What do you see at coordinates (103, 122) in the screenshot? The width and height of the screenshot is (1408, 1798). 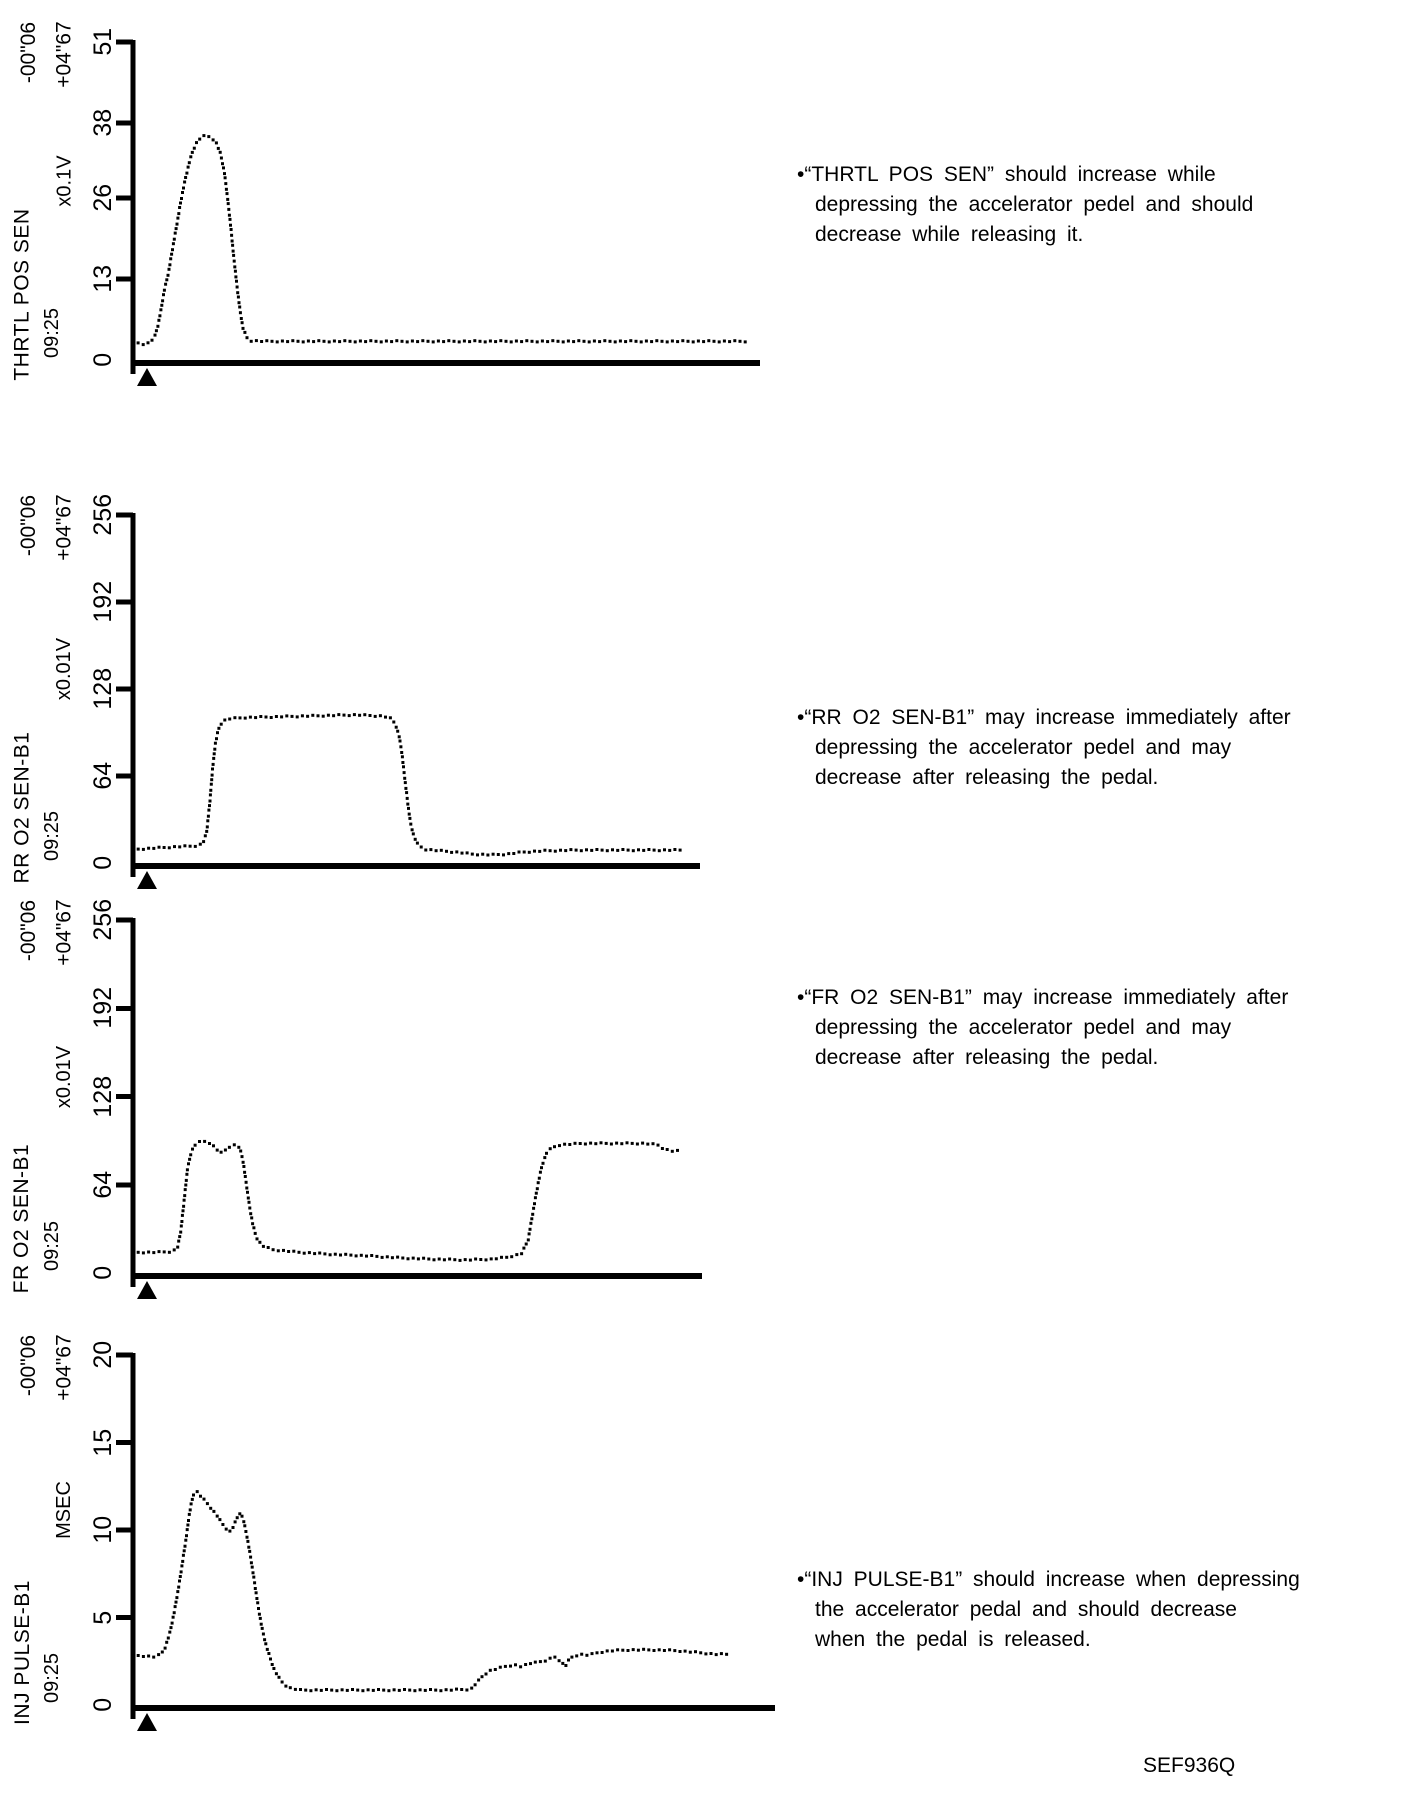 I see `y-tick-label: 38` at bounding box center [103, 122].